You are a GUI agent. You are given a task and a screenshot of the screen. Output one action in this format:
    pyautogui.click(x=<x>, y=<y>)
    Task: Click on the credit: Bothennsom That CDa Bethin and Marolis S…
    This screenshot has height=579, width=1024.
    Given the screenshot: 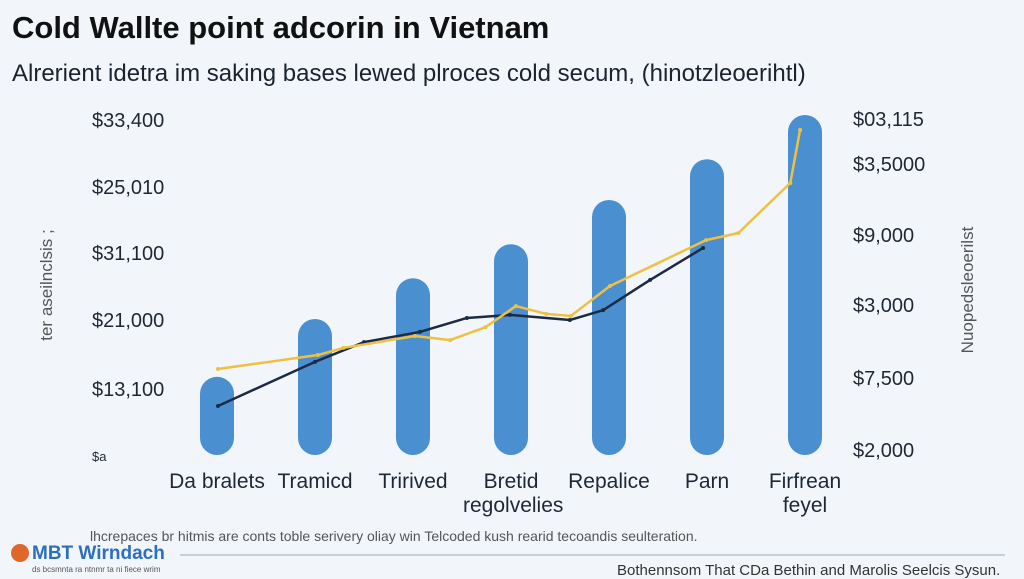 What is the action you would take?
    pyautogui.click(x=809, y=570)
    